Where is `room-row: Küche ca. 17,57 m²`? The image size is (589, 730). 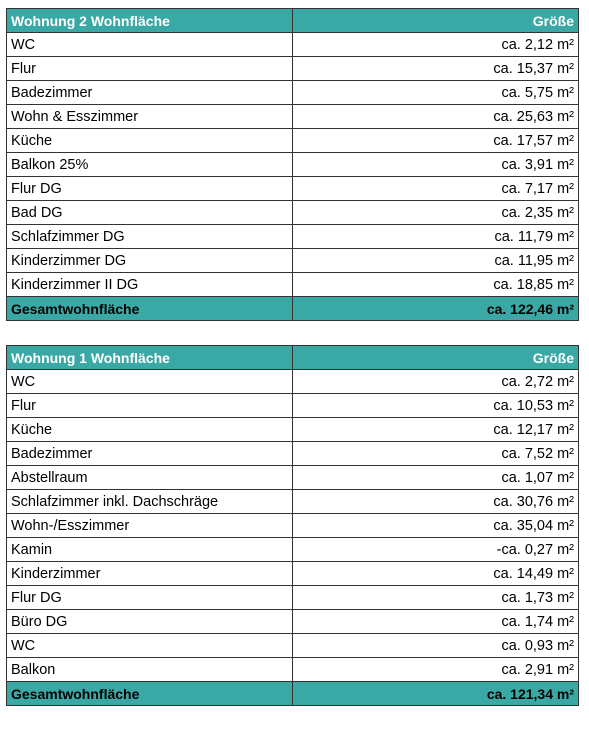
room-row: Küche ca. 17,57 m² is located at coordinates (292, 140).